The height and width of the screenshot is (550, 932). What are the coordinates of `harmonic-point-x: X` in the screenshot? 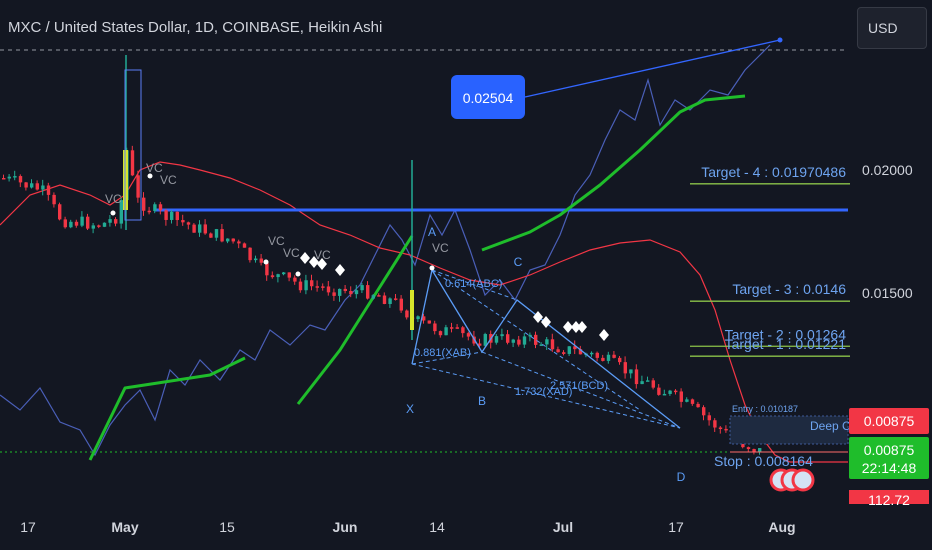 It's located at (410, 409).